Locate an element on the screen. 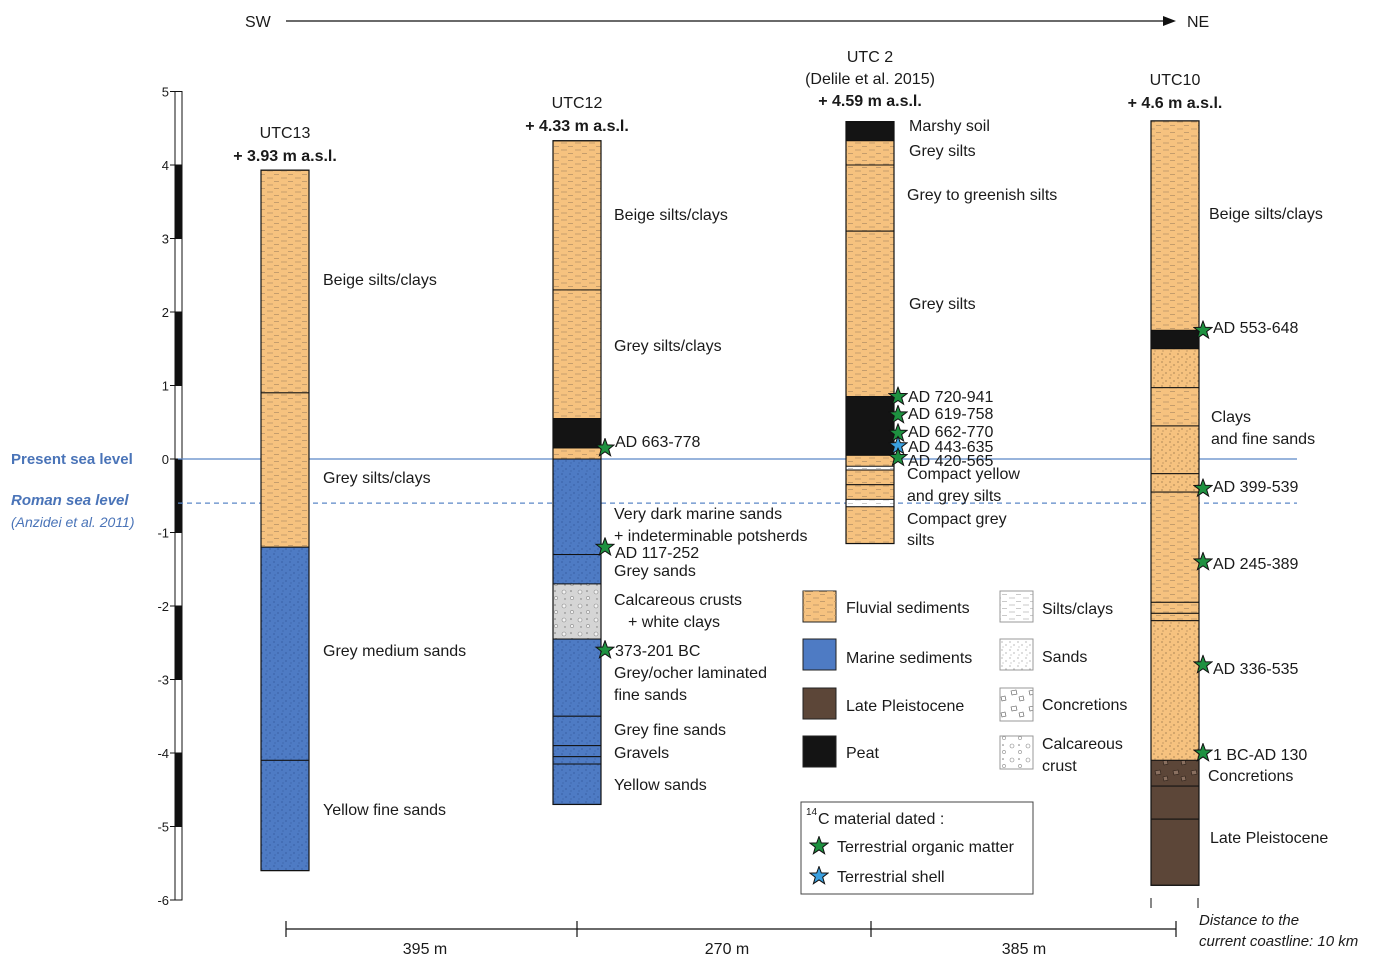 This screenshot has width=1391, height=958. scale-tick-label: 4 is located at coordinates (165, 165).